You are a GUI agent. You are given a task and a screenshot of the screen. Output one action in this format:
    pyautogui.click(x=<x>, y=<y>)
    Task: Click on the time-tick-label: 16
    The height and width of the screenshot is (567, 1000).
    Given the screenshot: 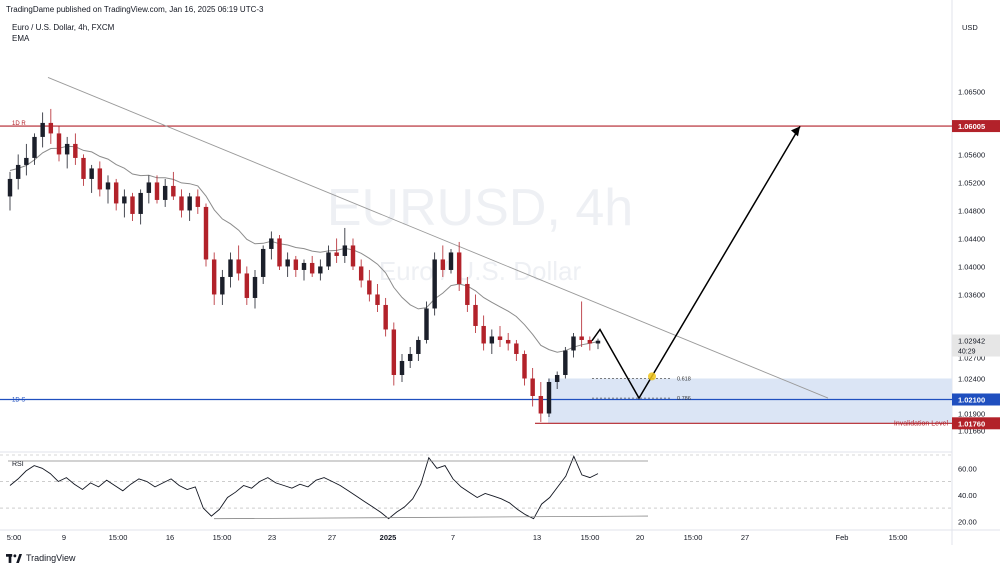 What is the action you would take?
    pyautogui.click(x=170, y=537)
    